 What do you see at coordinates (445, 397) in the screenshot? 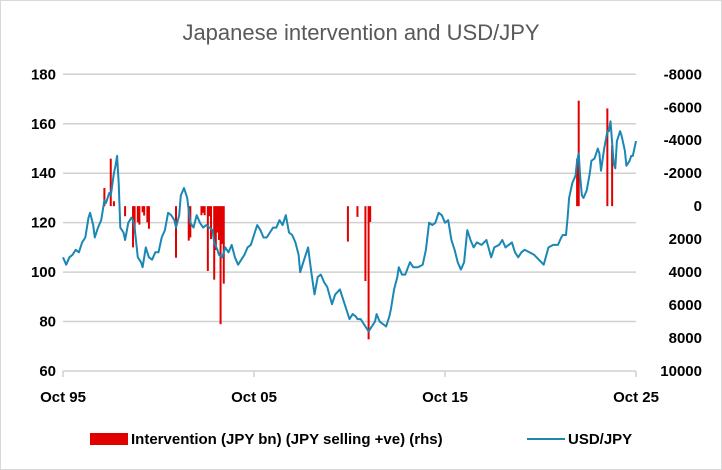
I see `x-tick-label: Oct 15` at bounding box center [445, 397].